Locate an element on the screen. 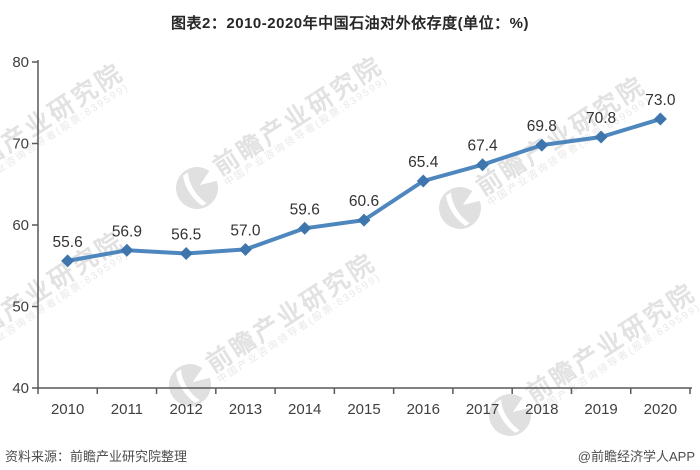 The height and width of the screenshot is (470, 700). data-point-label: 73.0 is located at coordinates (660, 100).